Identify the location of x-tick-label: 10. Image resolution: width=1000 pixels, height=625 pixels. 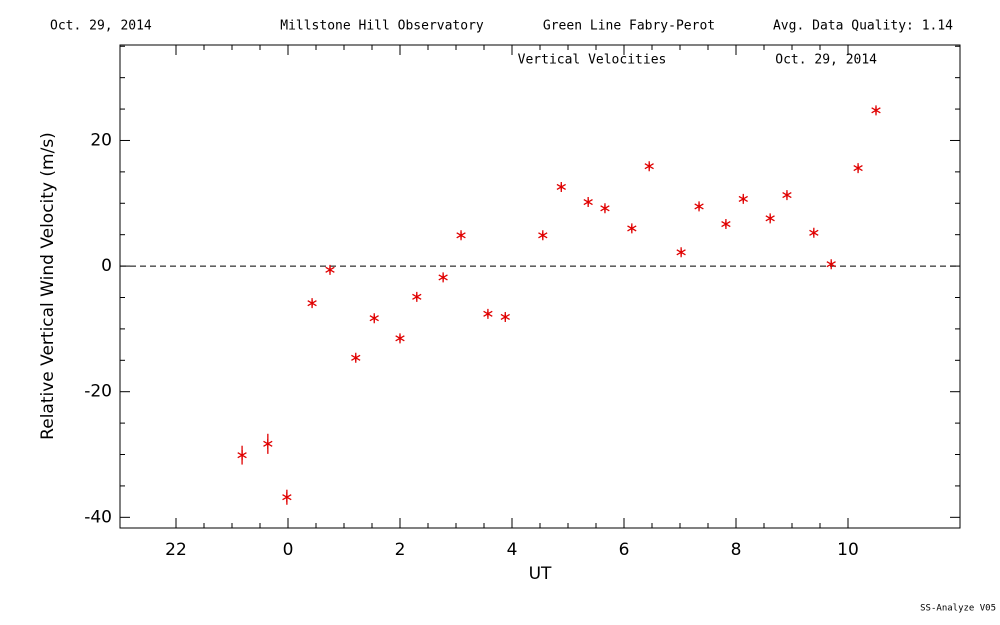
(848, 550).